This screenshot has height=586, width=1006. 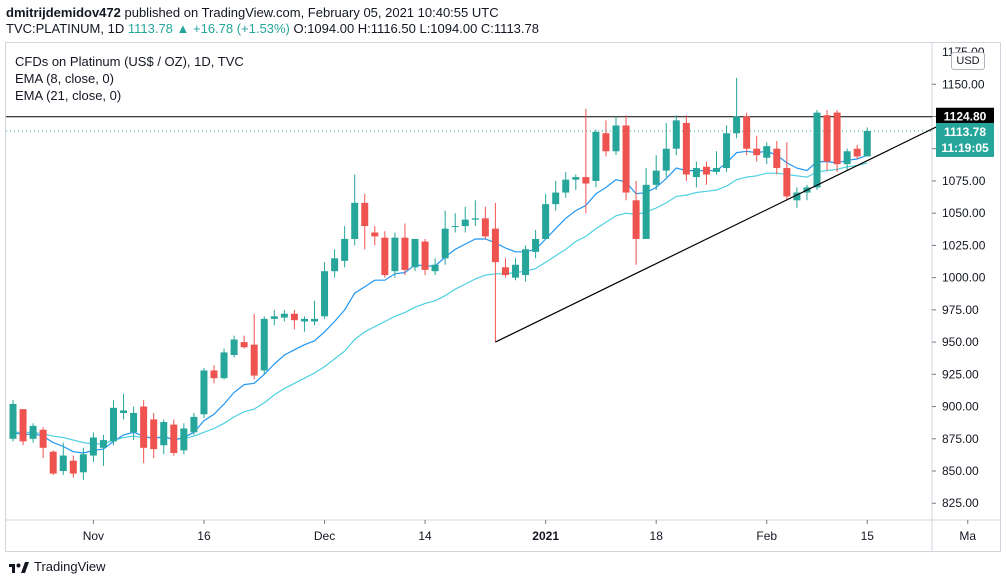 I want to click on legend-ema8: EMA (8, close, 0), so click(x=64, y=78).